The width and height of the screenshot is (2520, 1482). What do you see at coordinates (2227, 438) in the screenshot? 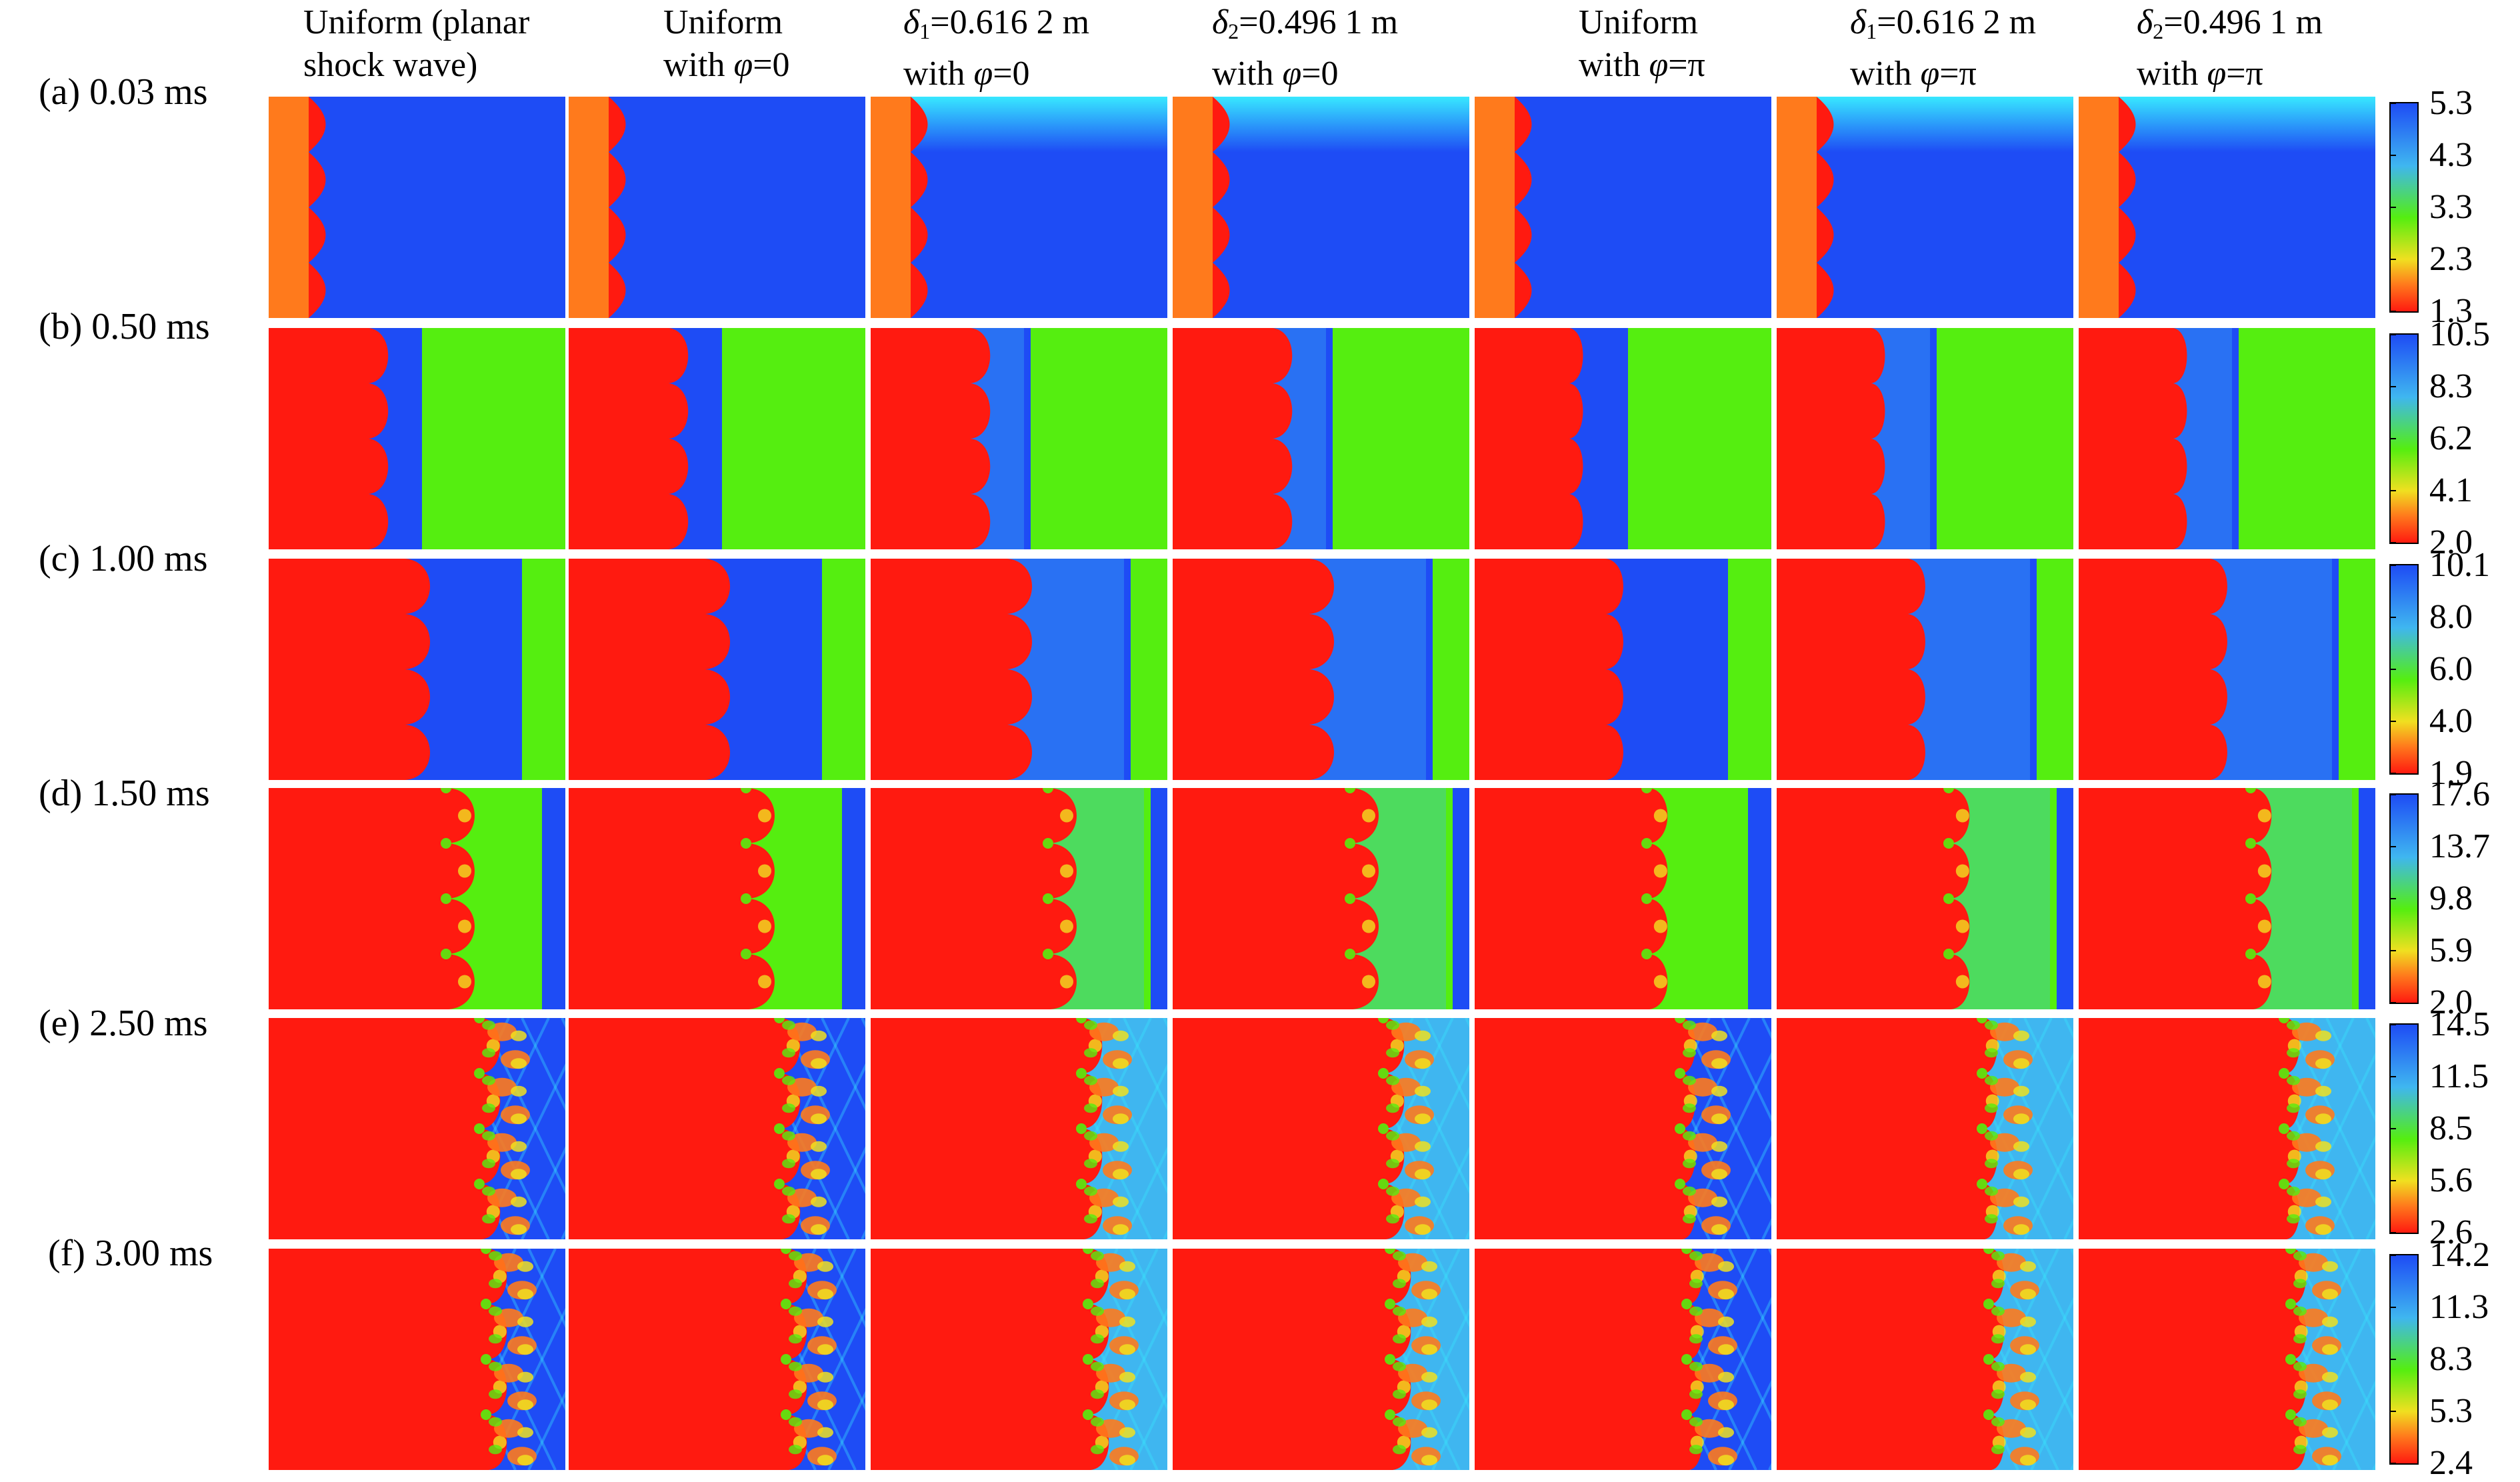
I see `panel-row2-col7` at bounding box center [2227, 438].